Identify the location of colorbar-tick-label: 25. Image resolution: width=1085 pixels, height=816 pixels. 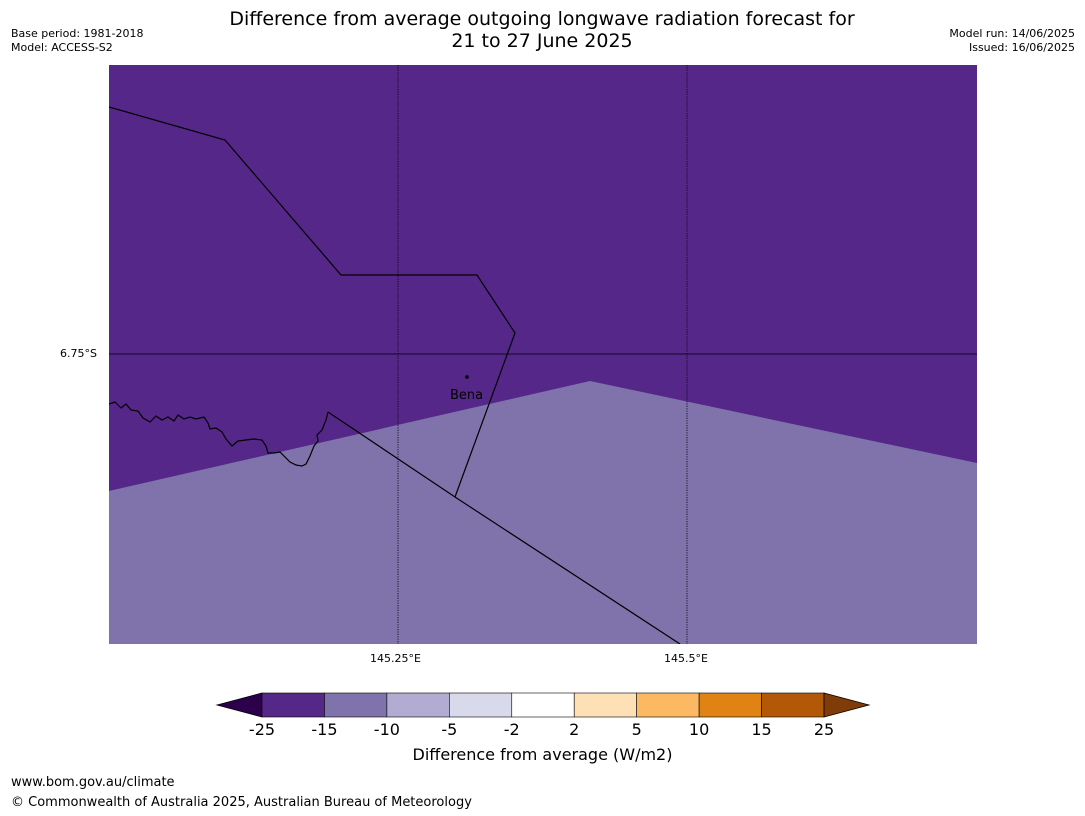
(824, 729).